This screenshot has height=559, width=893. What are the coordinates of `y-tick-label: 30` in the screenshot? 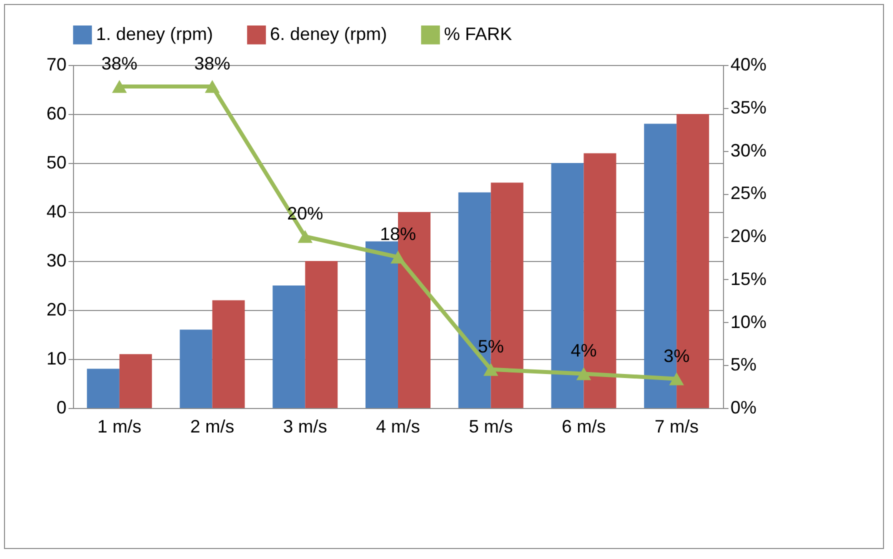 It's located at (56, 260).